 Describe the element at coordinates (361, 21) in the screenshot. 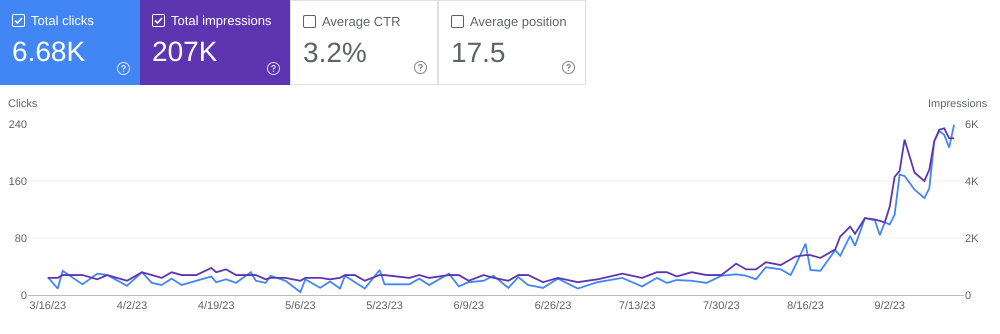

I see `text: Average CTR` at that location.